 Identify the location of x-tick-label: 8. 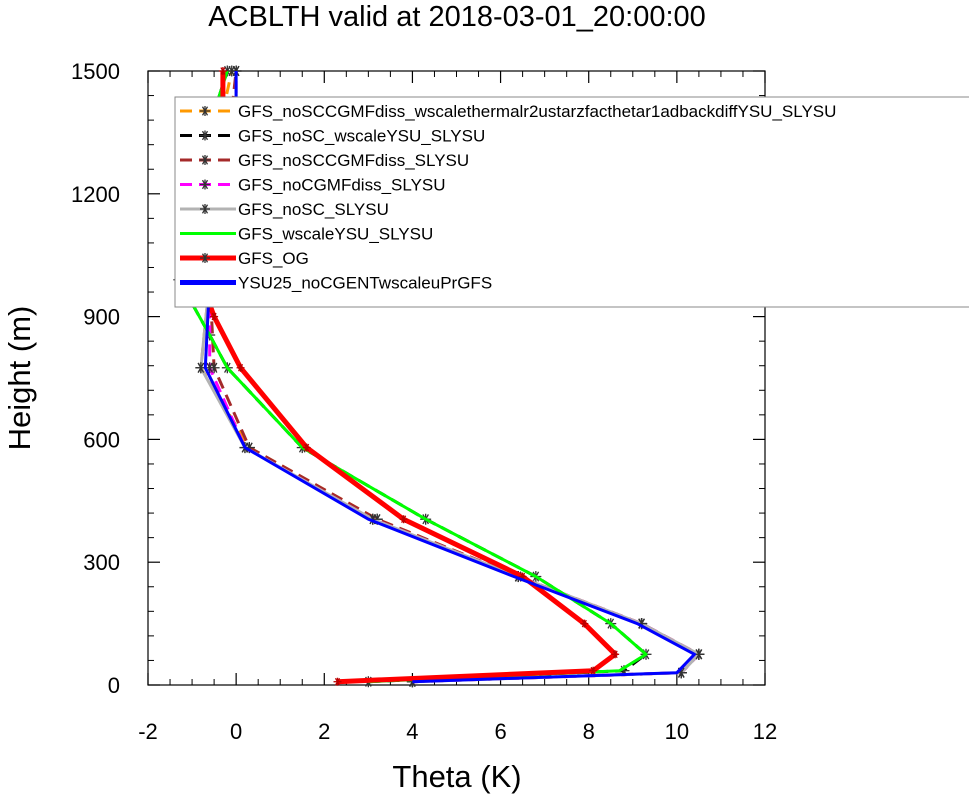
(589, 731).